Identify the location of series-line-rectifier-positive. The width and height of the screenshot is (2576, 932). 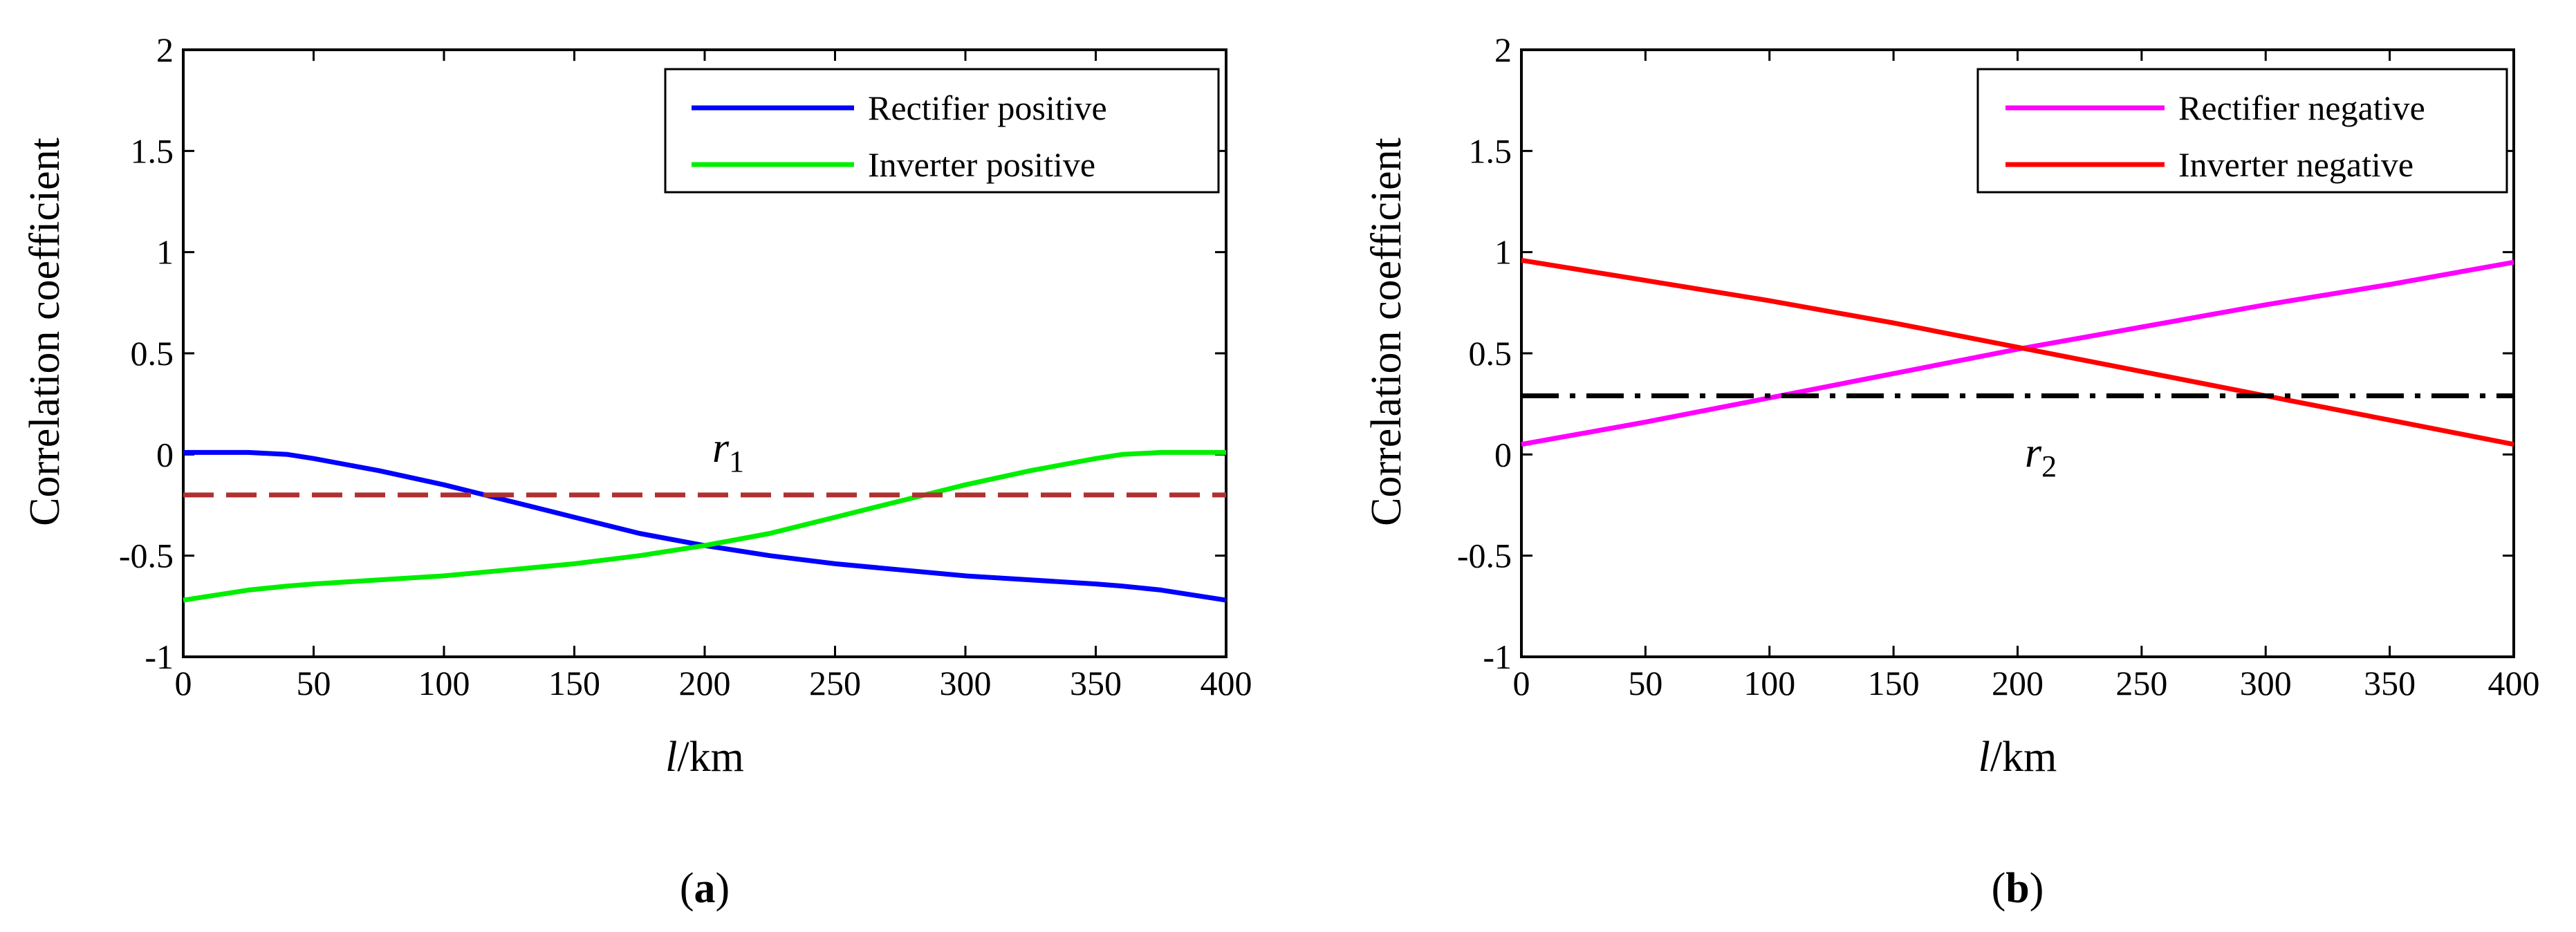
(705, 526).